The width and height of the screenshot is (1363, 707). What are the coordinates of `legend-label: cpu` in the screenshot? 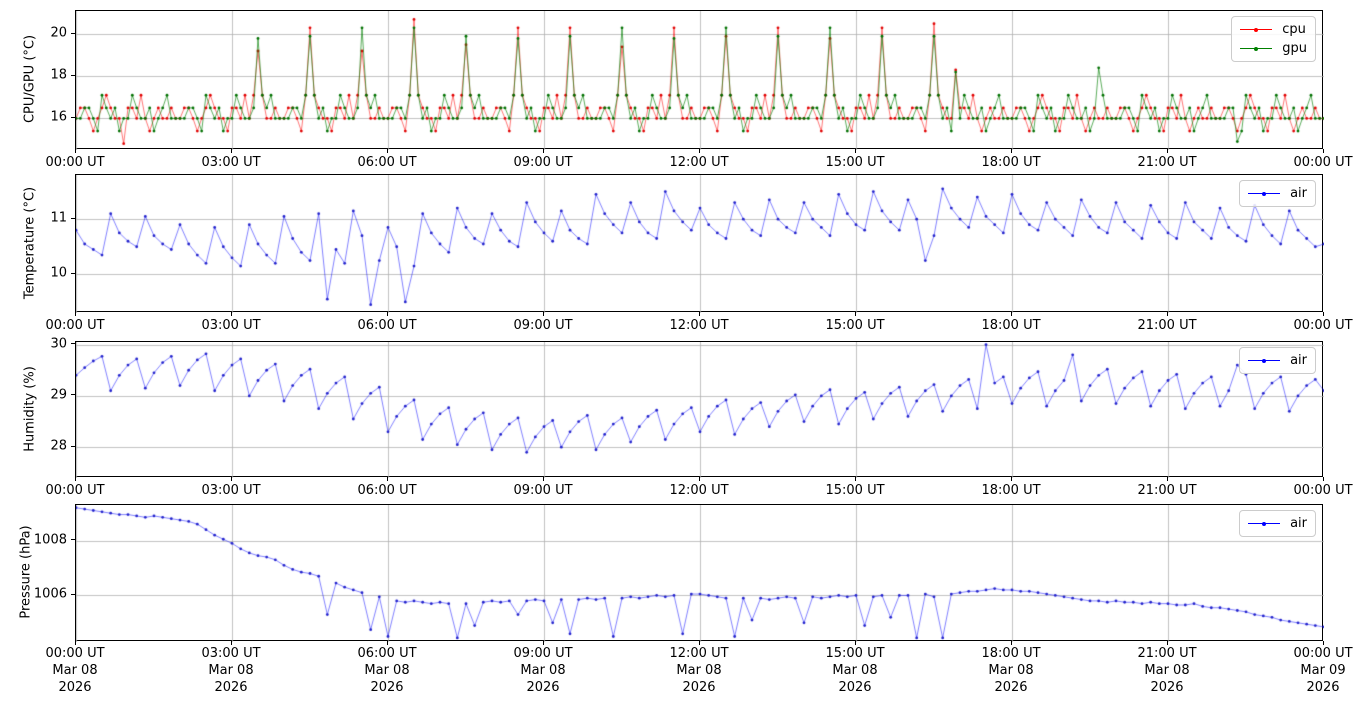 It's located at (1294, 29).